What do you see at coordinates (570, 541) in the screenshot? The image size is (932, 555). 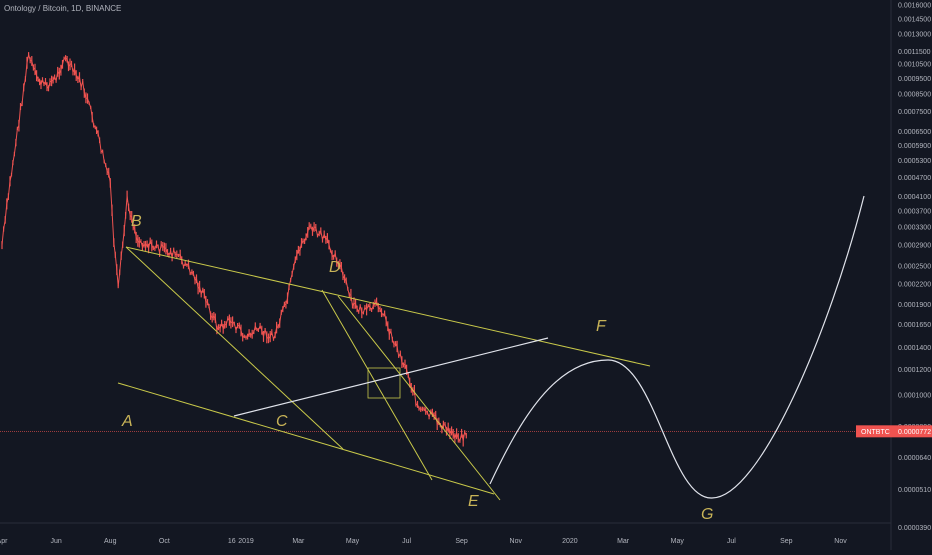 I see `x-tick-label: 2020` at bounding box center [570, 541].